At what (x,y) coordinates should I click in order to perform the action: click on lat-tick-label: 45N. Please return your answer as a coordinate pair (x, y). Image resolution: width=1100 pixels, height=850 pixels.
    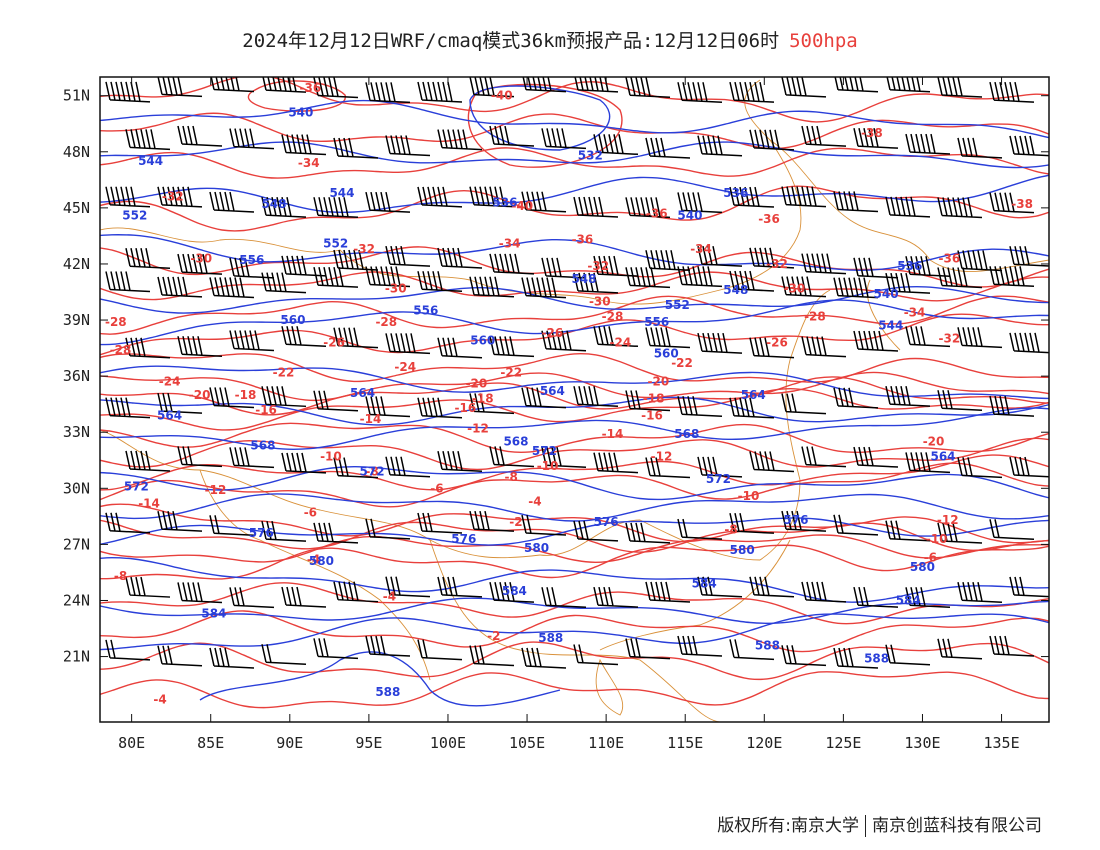
    Looking at the image, I should click on (76, 208).